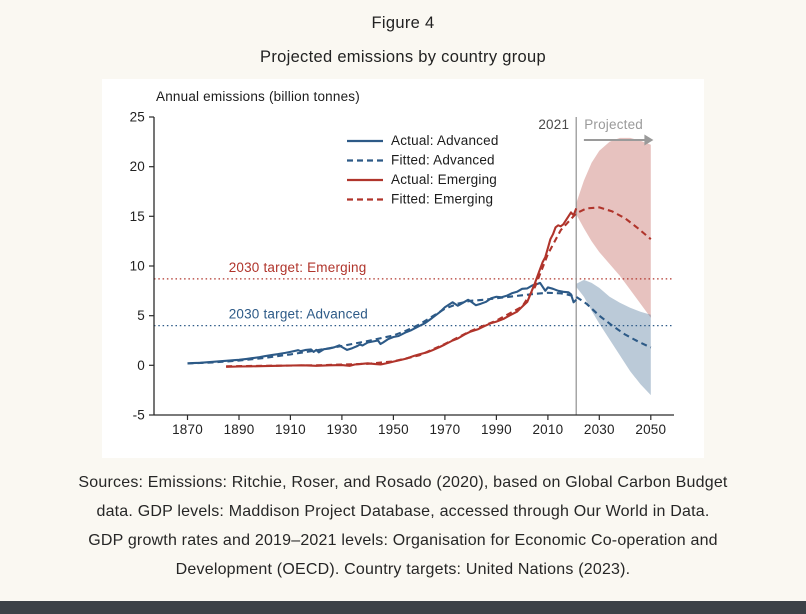  Describe the element at coordinates (403, 57) in the screenshot. I see `figure-subtitle: Projected emissions by country group` at that location.